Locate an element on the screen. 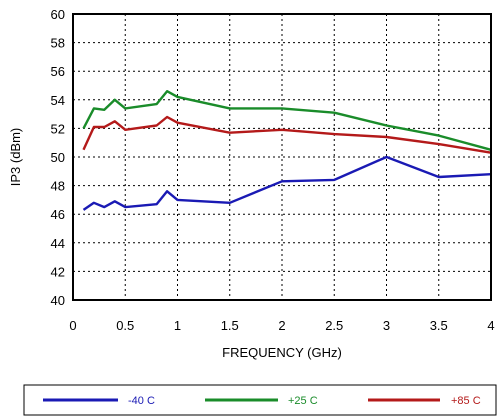  x-tick-label: 0 is located at coordinates (72, 325).